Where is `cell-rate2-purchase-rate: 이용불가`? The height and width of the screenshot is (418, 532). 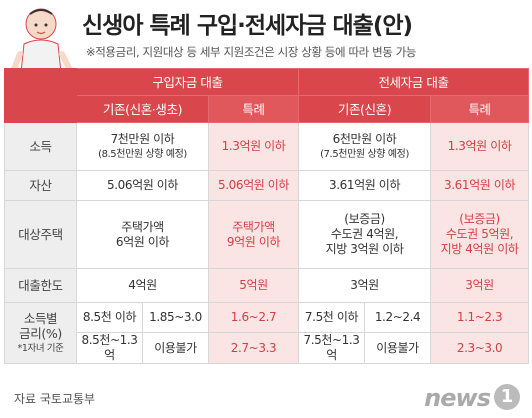 cell-rate2-purchase-rate: 이용불가 is located at coordinates (175, 348).